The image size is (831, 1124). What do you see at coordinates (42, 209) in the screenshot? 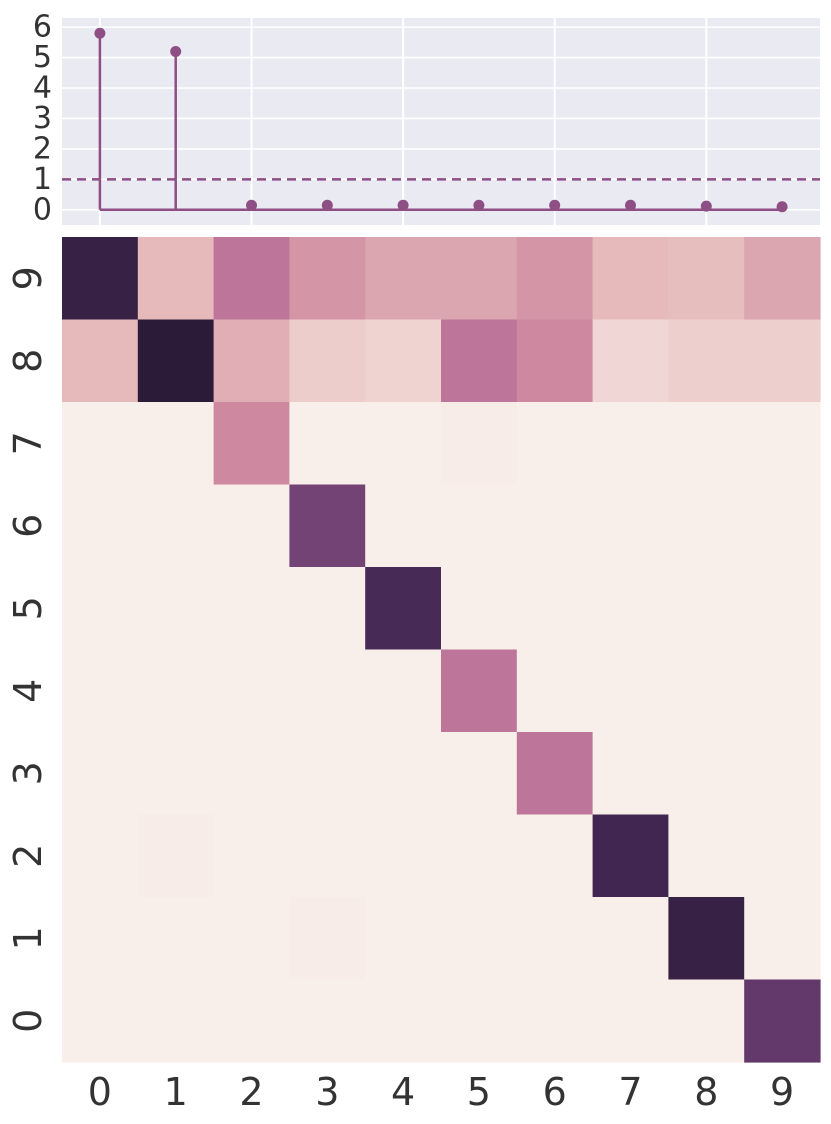
I see `stem-ytick-label: 0` at bounding box center [42, 209].